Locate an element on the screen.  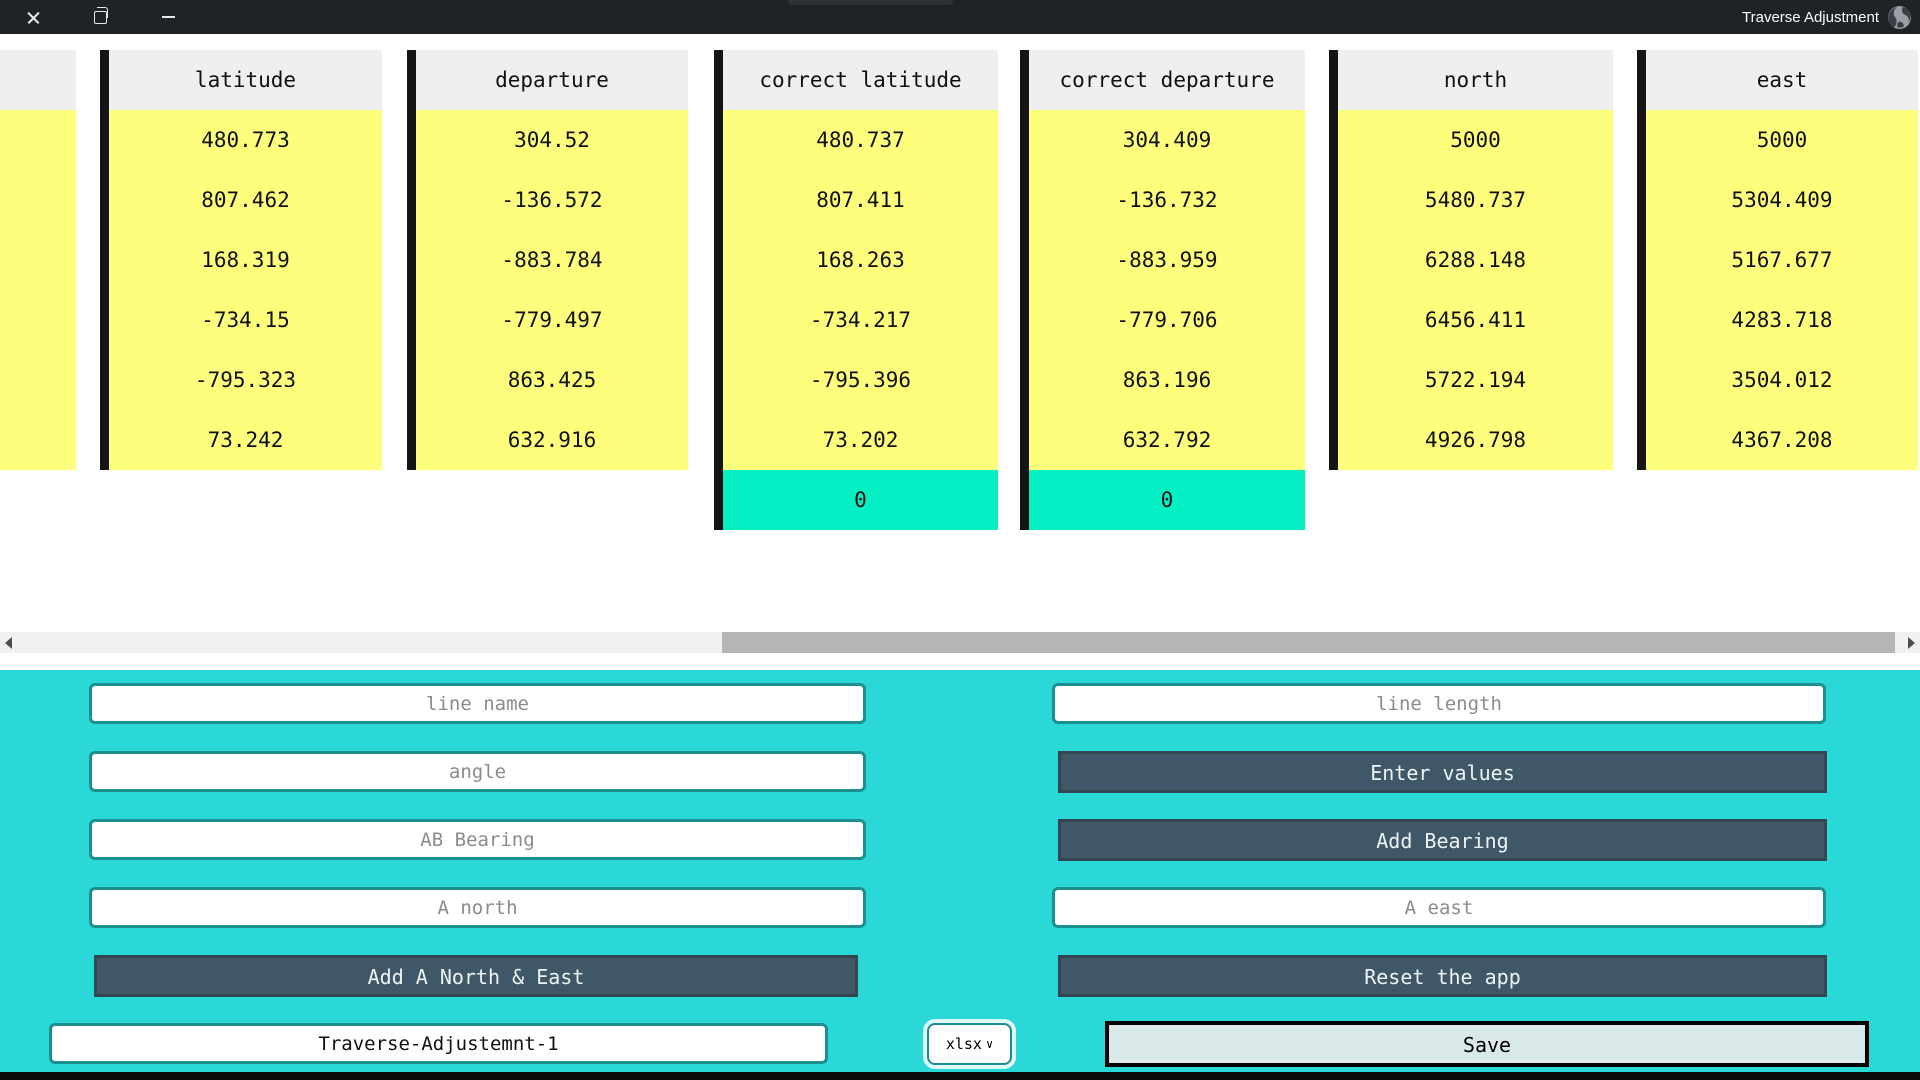
table-cell: 863.196 is located at coordinates (1167, 380).